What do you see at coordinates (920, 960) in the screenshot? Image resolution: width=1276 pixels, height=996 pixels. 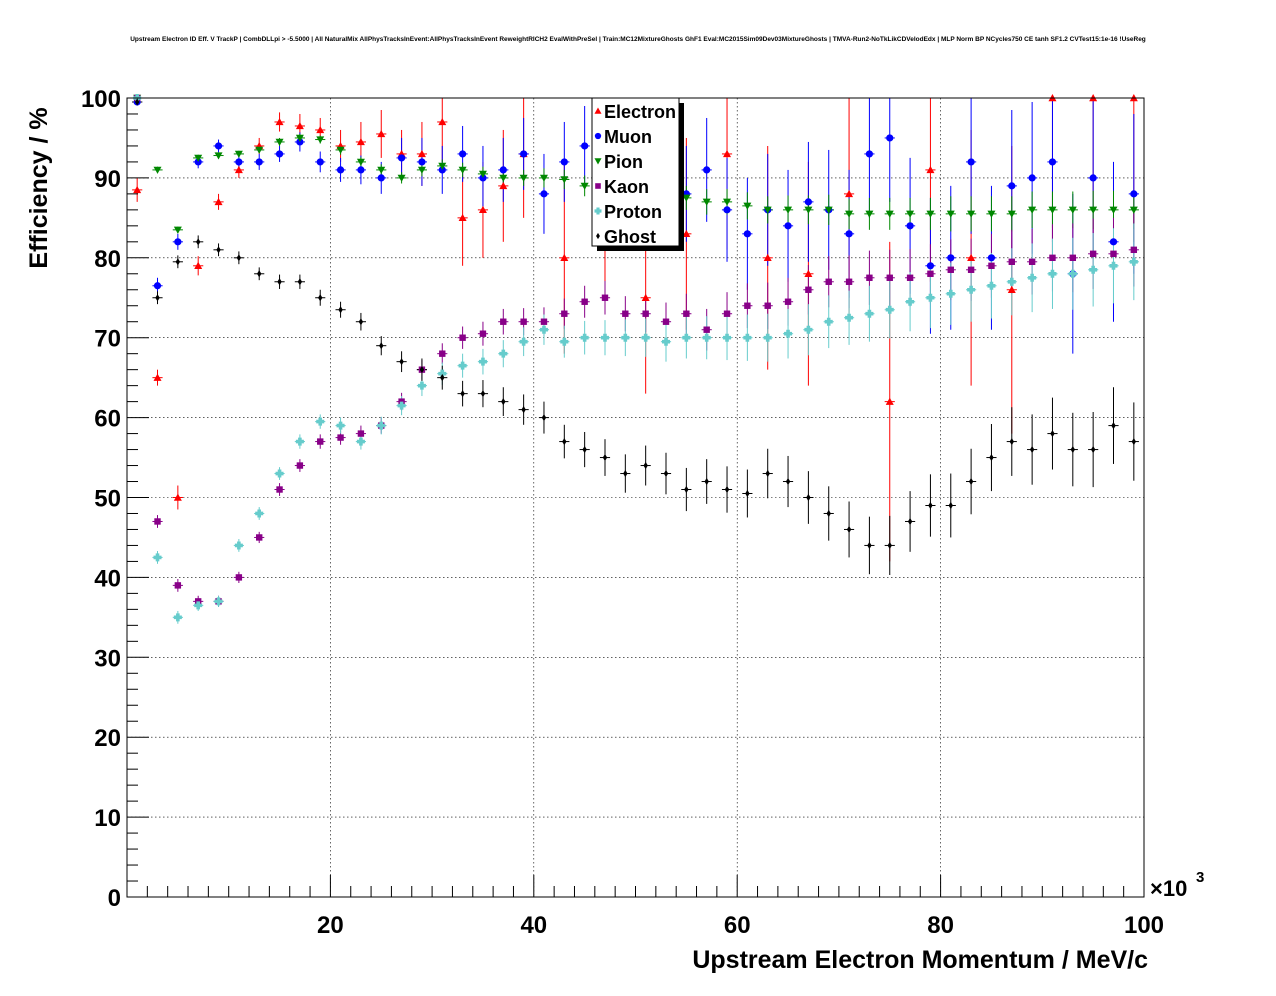 I see `x-axis-label: Upstream Electron Momentum / MeV/c` at bounding box center [920, 960].